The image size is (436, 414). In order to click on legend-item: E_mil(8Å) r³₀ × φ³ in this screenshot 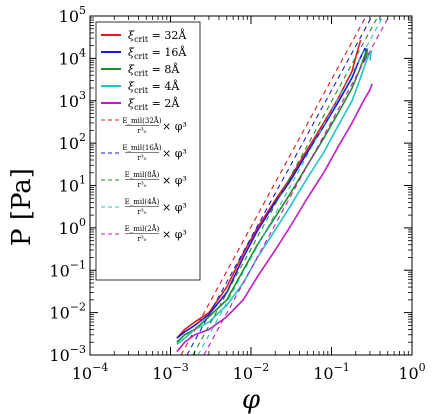, I will do `click(144, 179)`.